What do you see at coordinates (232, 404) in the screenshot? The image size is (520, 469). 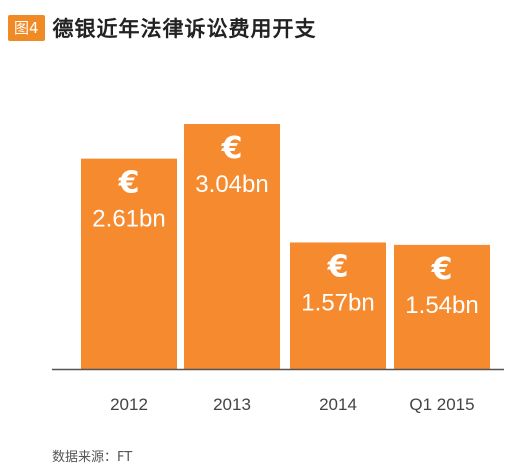 I see `x-tick-label: 2013` at bounding box center [232, 404].